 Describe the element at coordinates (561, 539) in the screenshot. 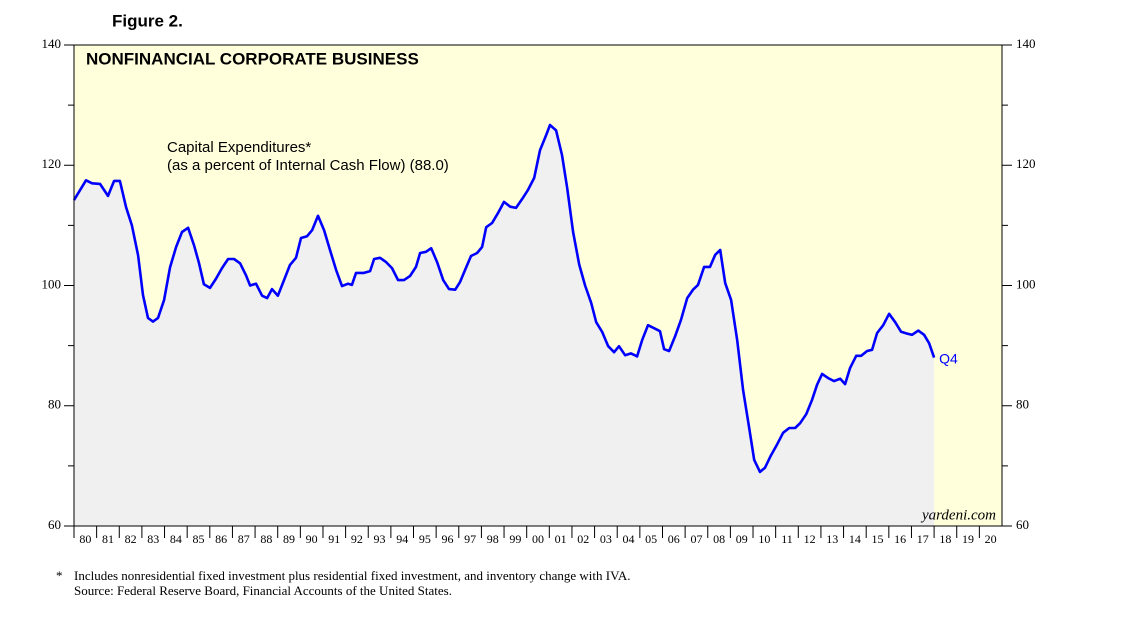

I see `x-tick-label: 01` at that location.